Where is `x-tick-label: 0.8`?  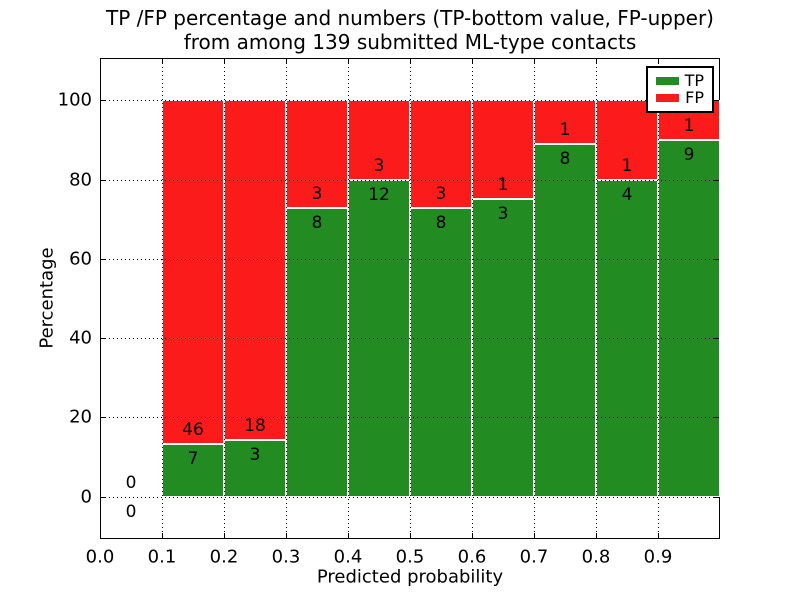 x-tick-label: 0.8 is located at coordinates (596, 557).